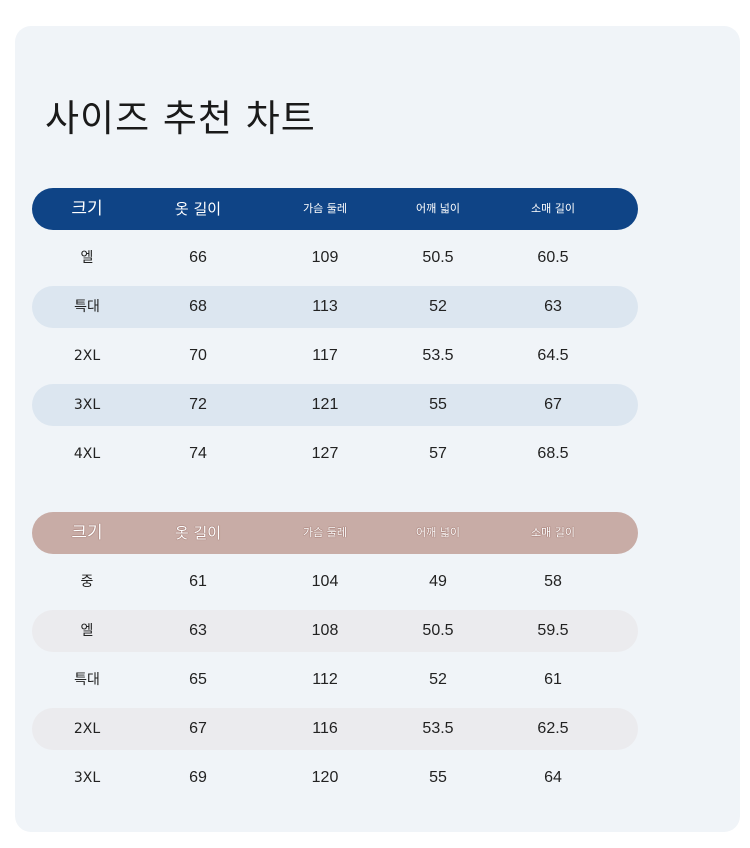 The width and height of the screenshot is (750, 848). I want to click on table-row: 중 61 104 49 58, so click(335, 582).